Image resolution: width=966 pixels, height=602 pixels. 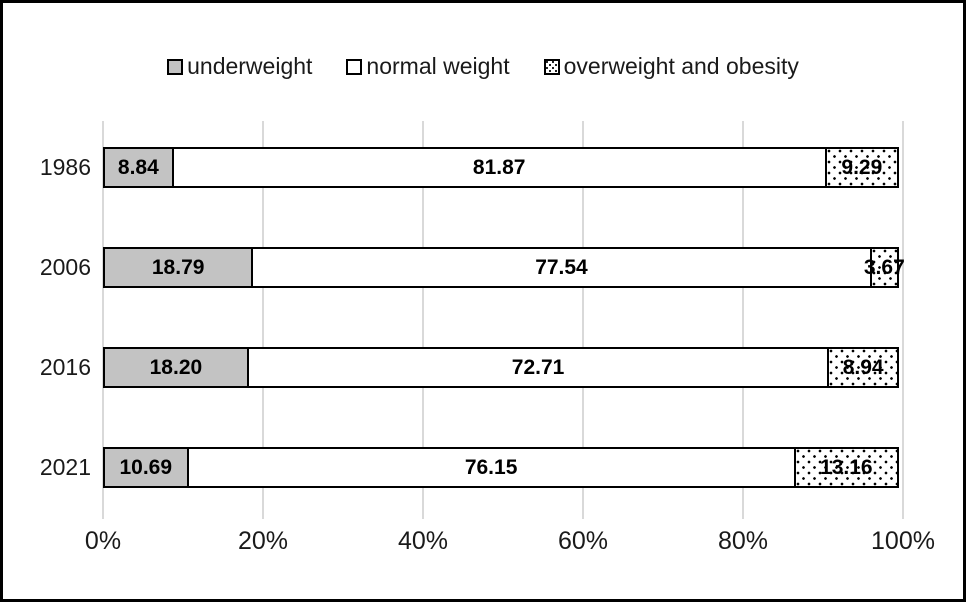 I want to click on bar-segment-underweight: 8.84, so click(x=138, y=167).